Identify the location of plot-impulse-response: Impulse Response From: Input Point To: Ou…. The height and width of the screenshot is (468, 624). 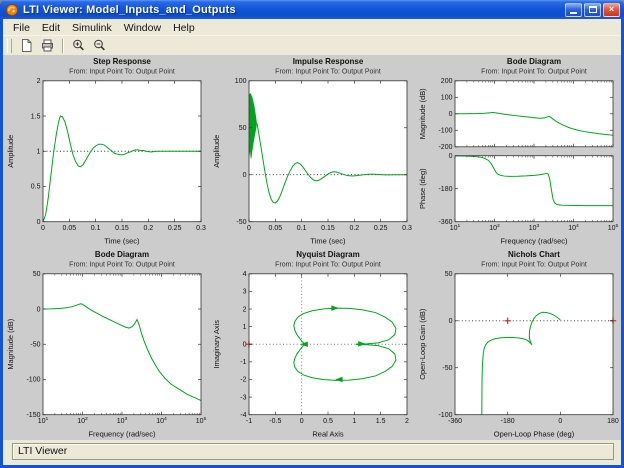
(312, 151).